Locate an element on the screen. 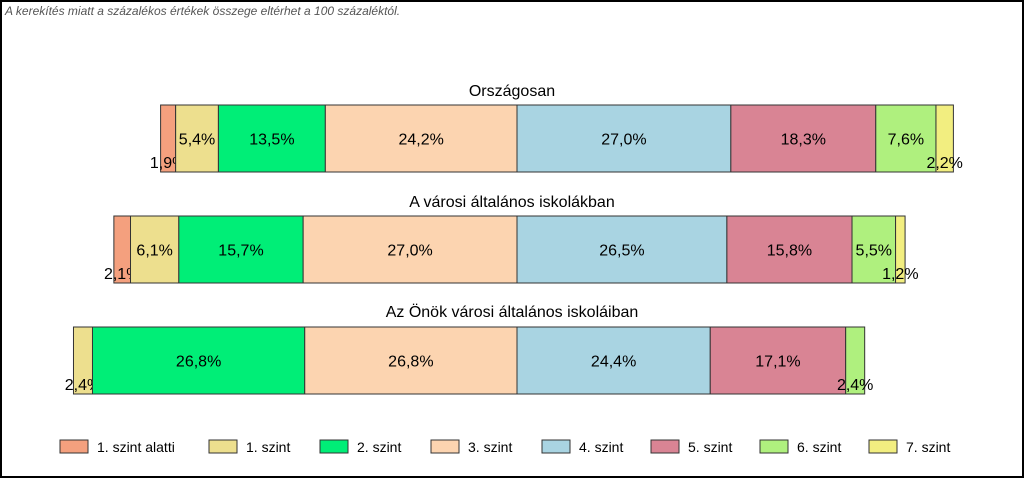 This screenshot has width=1024, height=478. data-label: 2,2% is located at coordinates (944, 163).